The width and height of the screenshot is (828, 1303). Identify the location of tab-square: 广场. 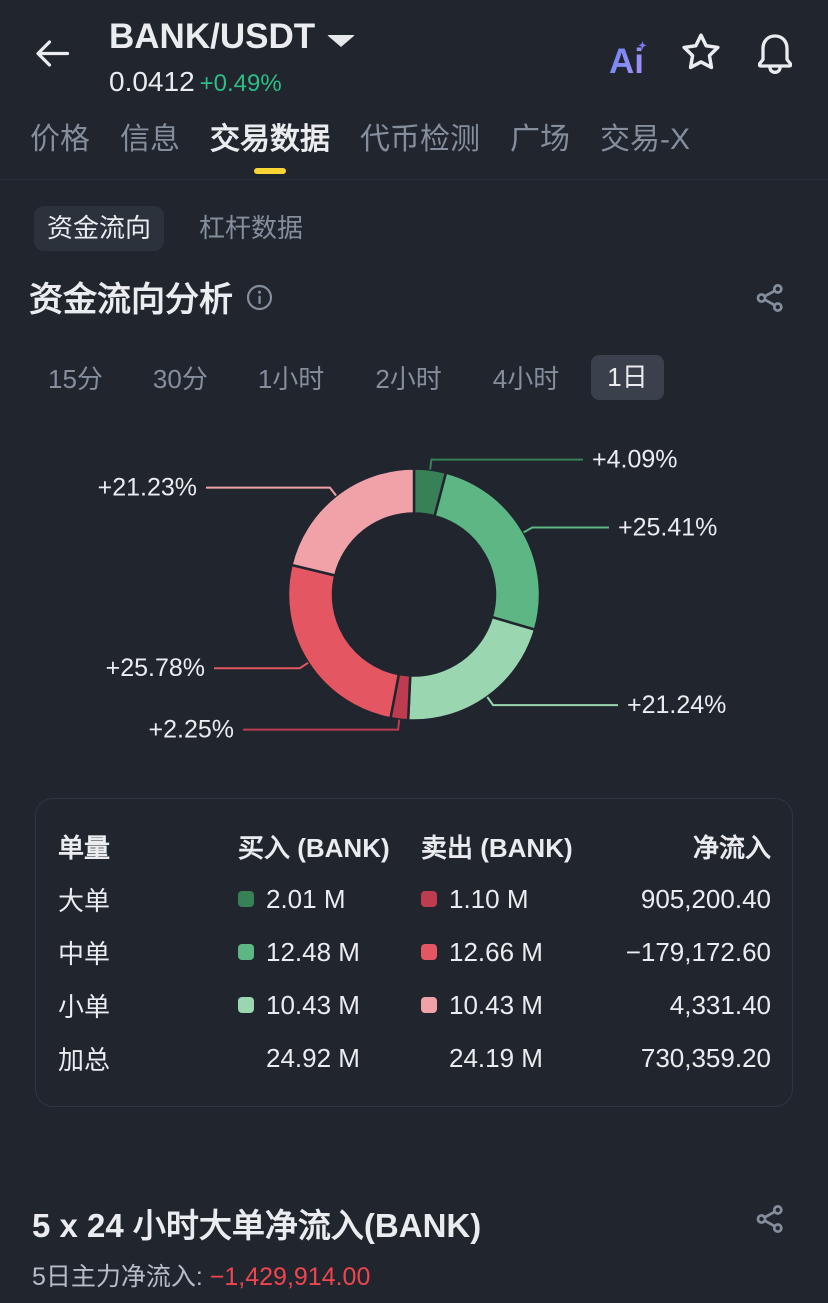
(540, 139).